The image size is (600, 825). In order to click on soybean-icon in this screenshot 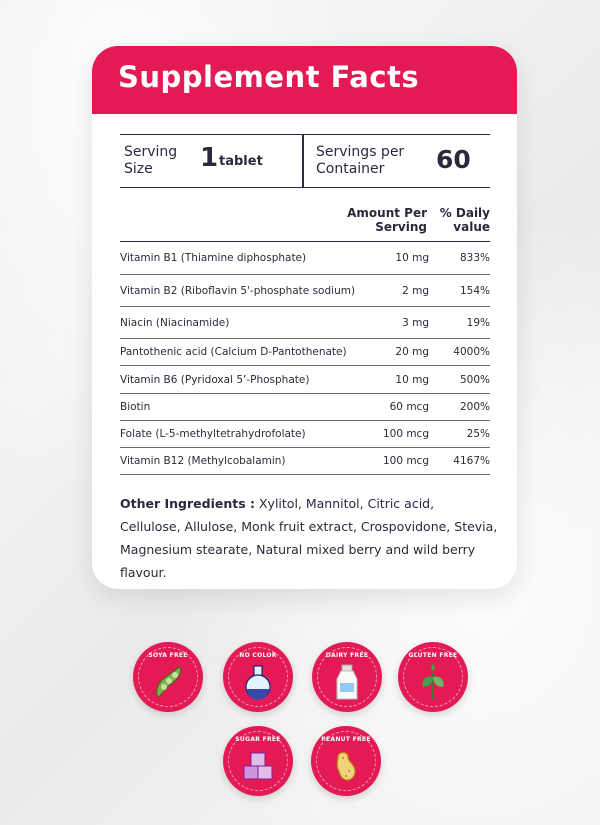, I will do `click(168, 682)`.